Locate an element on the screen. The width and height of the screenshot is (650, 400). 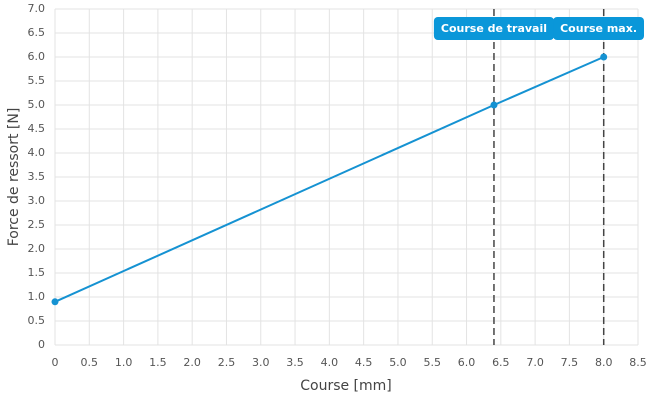
x-tick-label: 6.5 is located at coordinates (501, 362).